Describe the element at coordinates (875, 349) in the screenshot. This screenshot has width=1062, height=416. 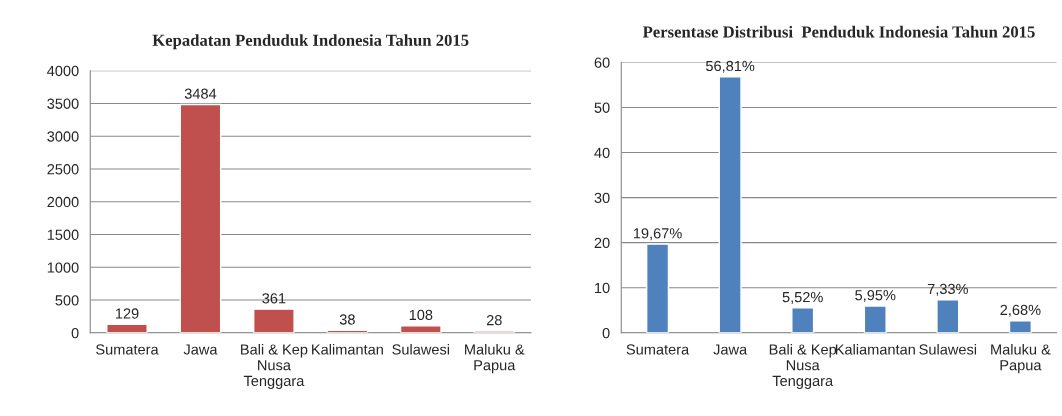
I see `x-tick-label: Kaliamantan` at that location.